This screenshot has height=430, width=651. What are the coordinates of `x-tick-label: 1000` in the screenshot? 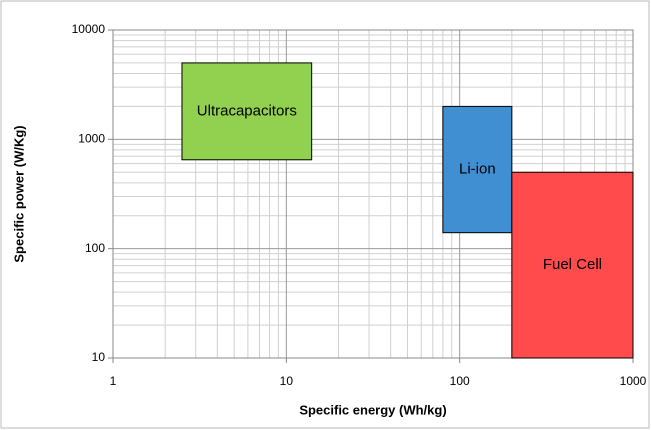 It's located at (633, 381).